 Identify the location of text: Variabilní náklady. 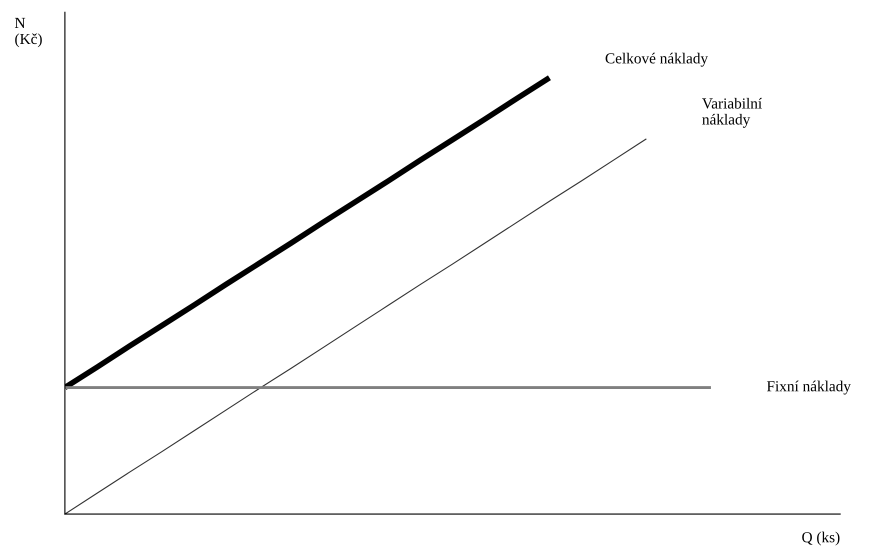
(732, 113).